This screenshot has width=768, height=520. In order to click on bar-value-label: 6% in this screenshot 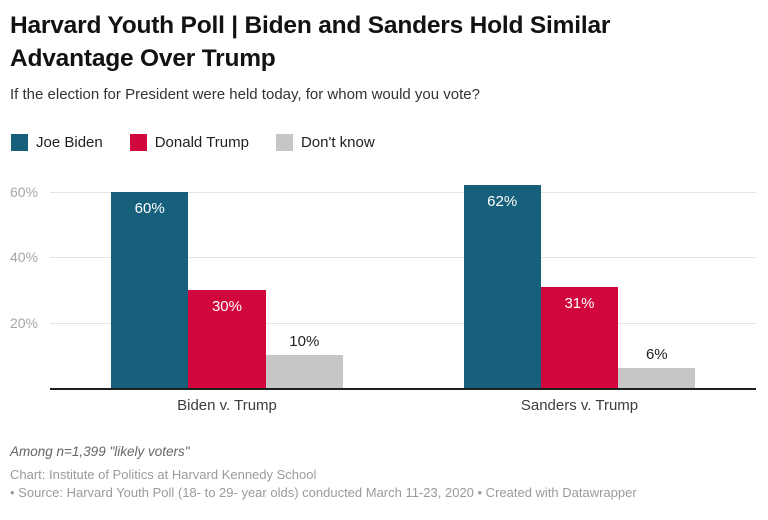, I will do `click(656, 355)`.